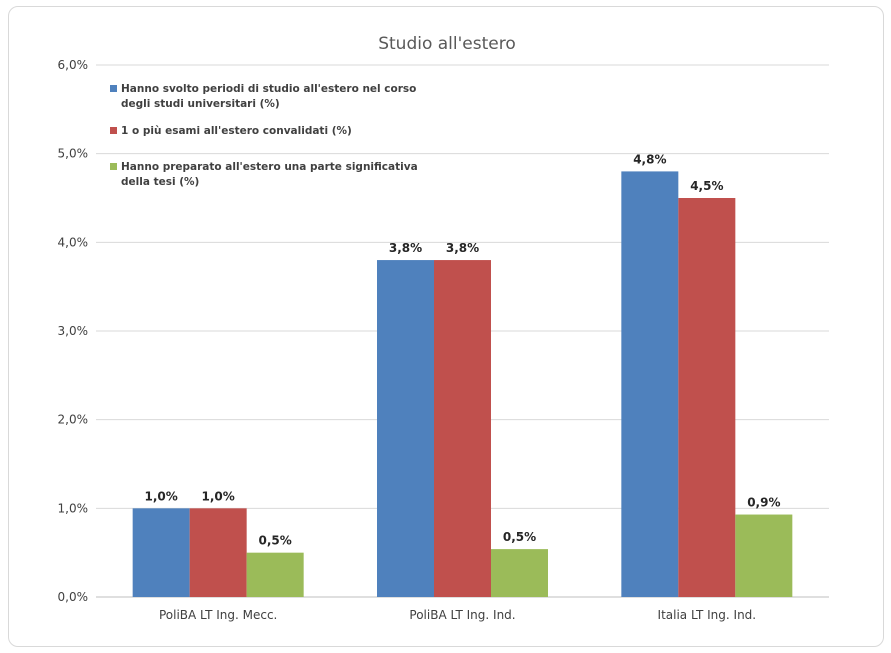 This screenshot has width=891, height=653. Describe the element at coordinates (707, 615) in the screenshot. I see `x-category-label: Italia LT Ing. Ind.` at that location.